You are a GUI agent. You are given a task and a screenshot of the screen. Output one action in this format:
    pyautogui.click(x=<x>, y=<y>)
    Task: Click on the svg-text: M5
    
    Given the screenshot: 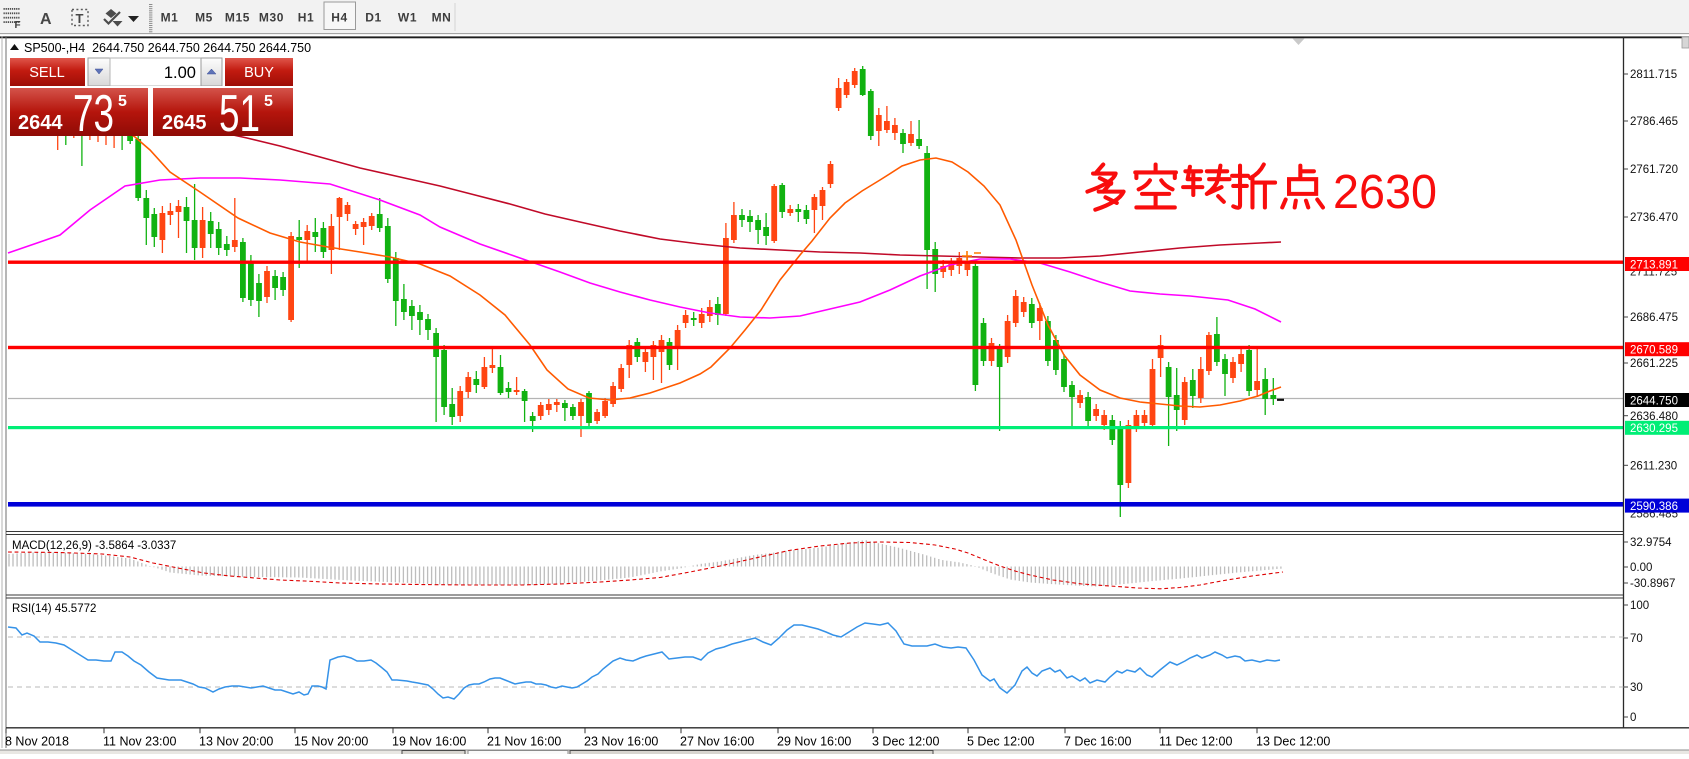 What is the action you would take?
    pyautogui.click(x=204, y=18)
    